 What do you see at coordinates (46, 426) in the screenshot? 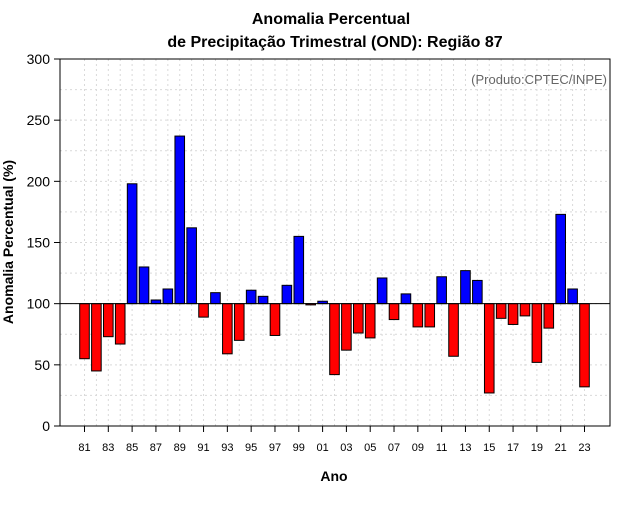
I see `y-tick-label: 0` at bounding box center [46, 426].